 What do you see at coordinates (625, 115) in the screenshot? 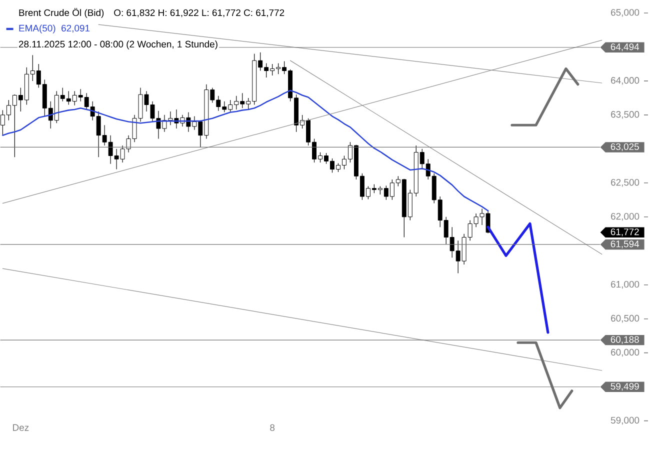
I see `y-tick-label: 63,500` at bounding box center [625, 115].